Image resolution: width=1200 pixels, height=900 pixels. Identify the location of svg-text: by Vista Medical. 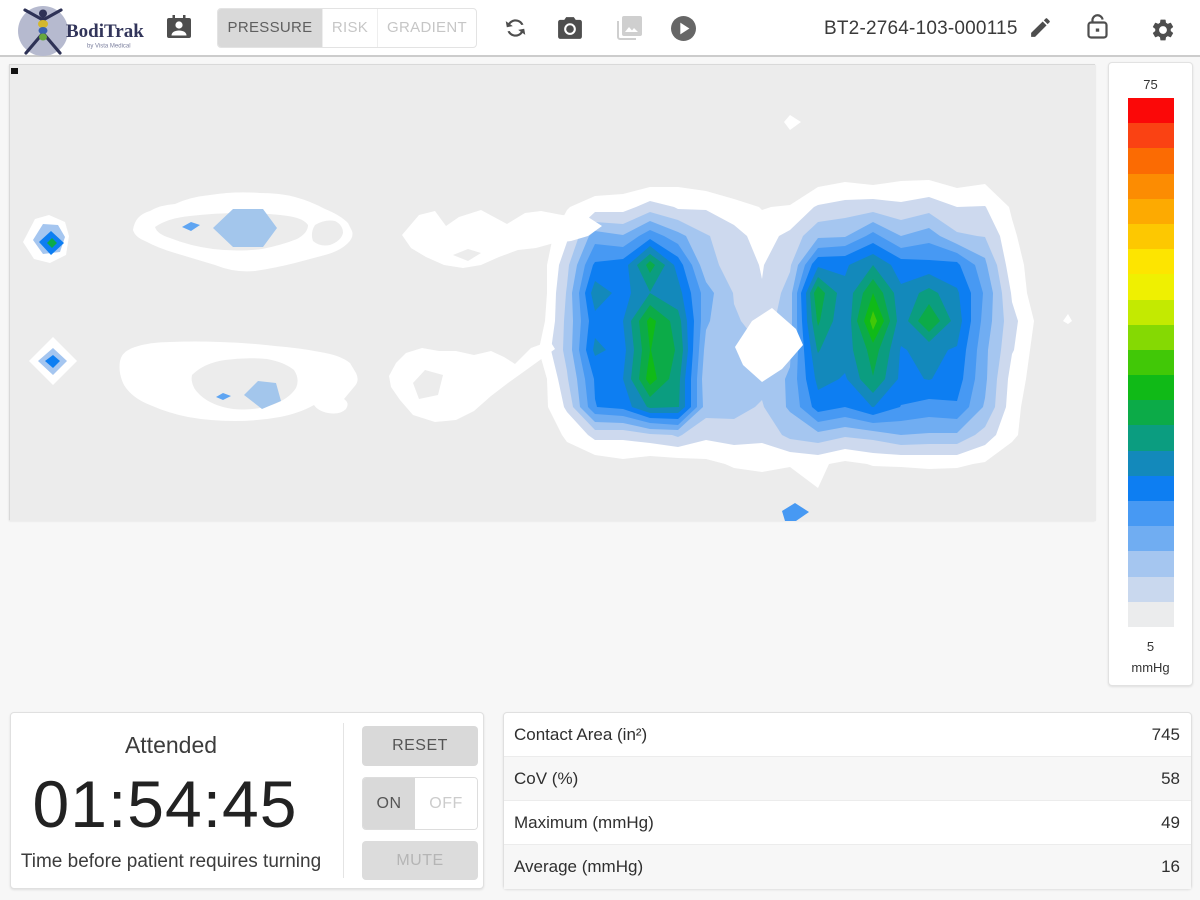
(109, 47).